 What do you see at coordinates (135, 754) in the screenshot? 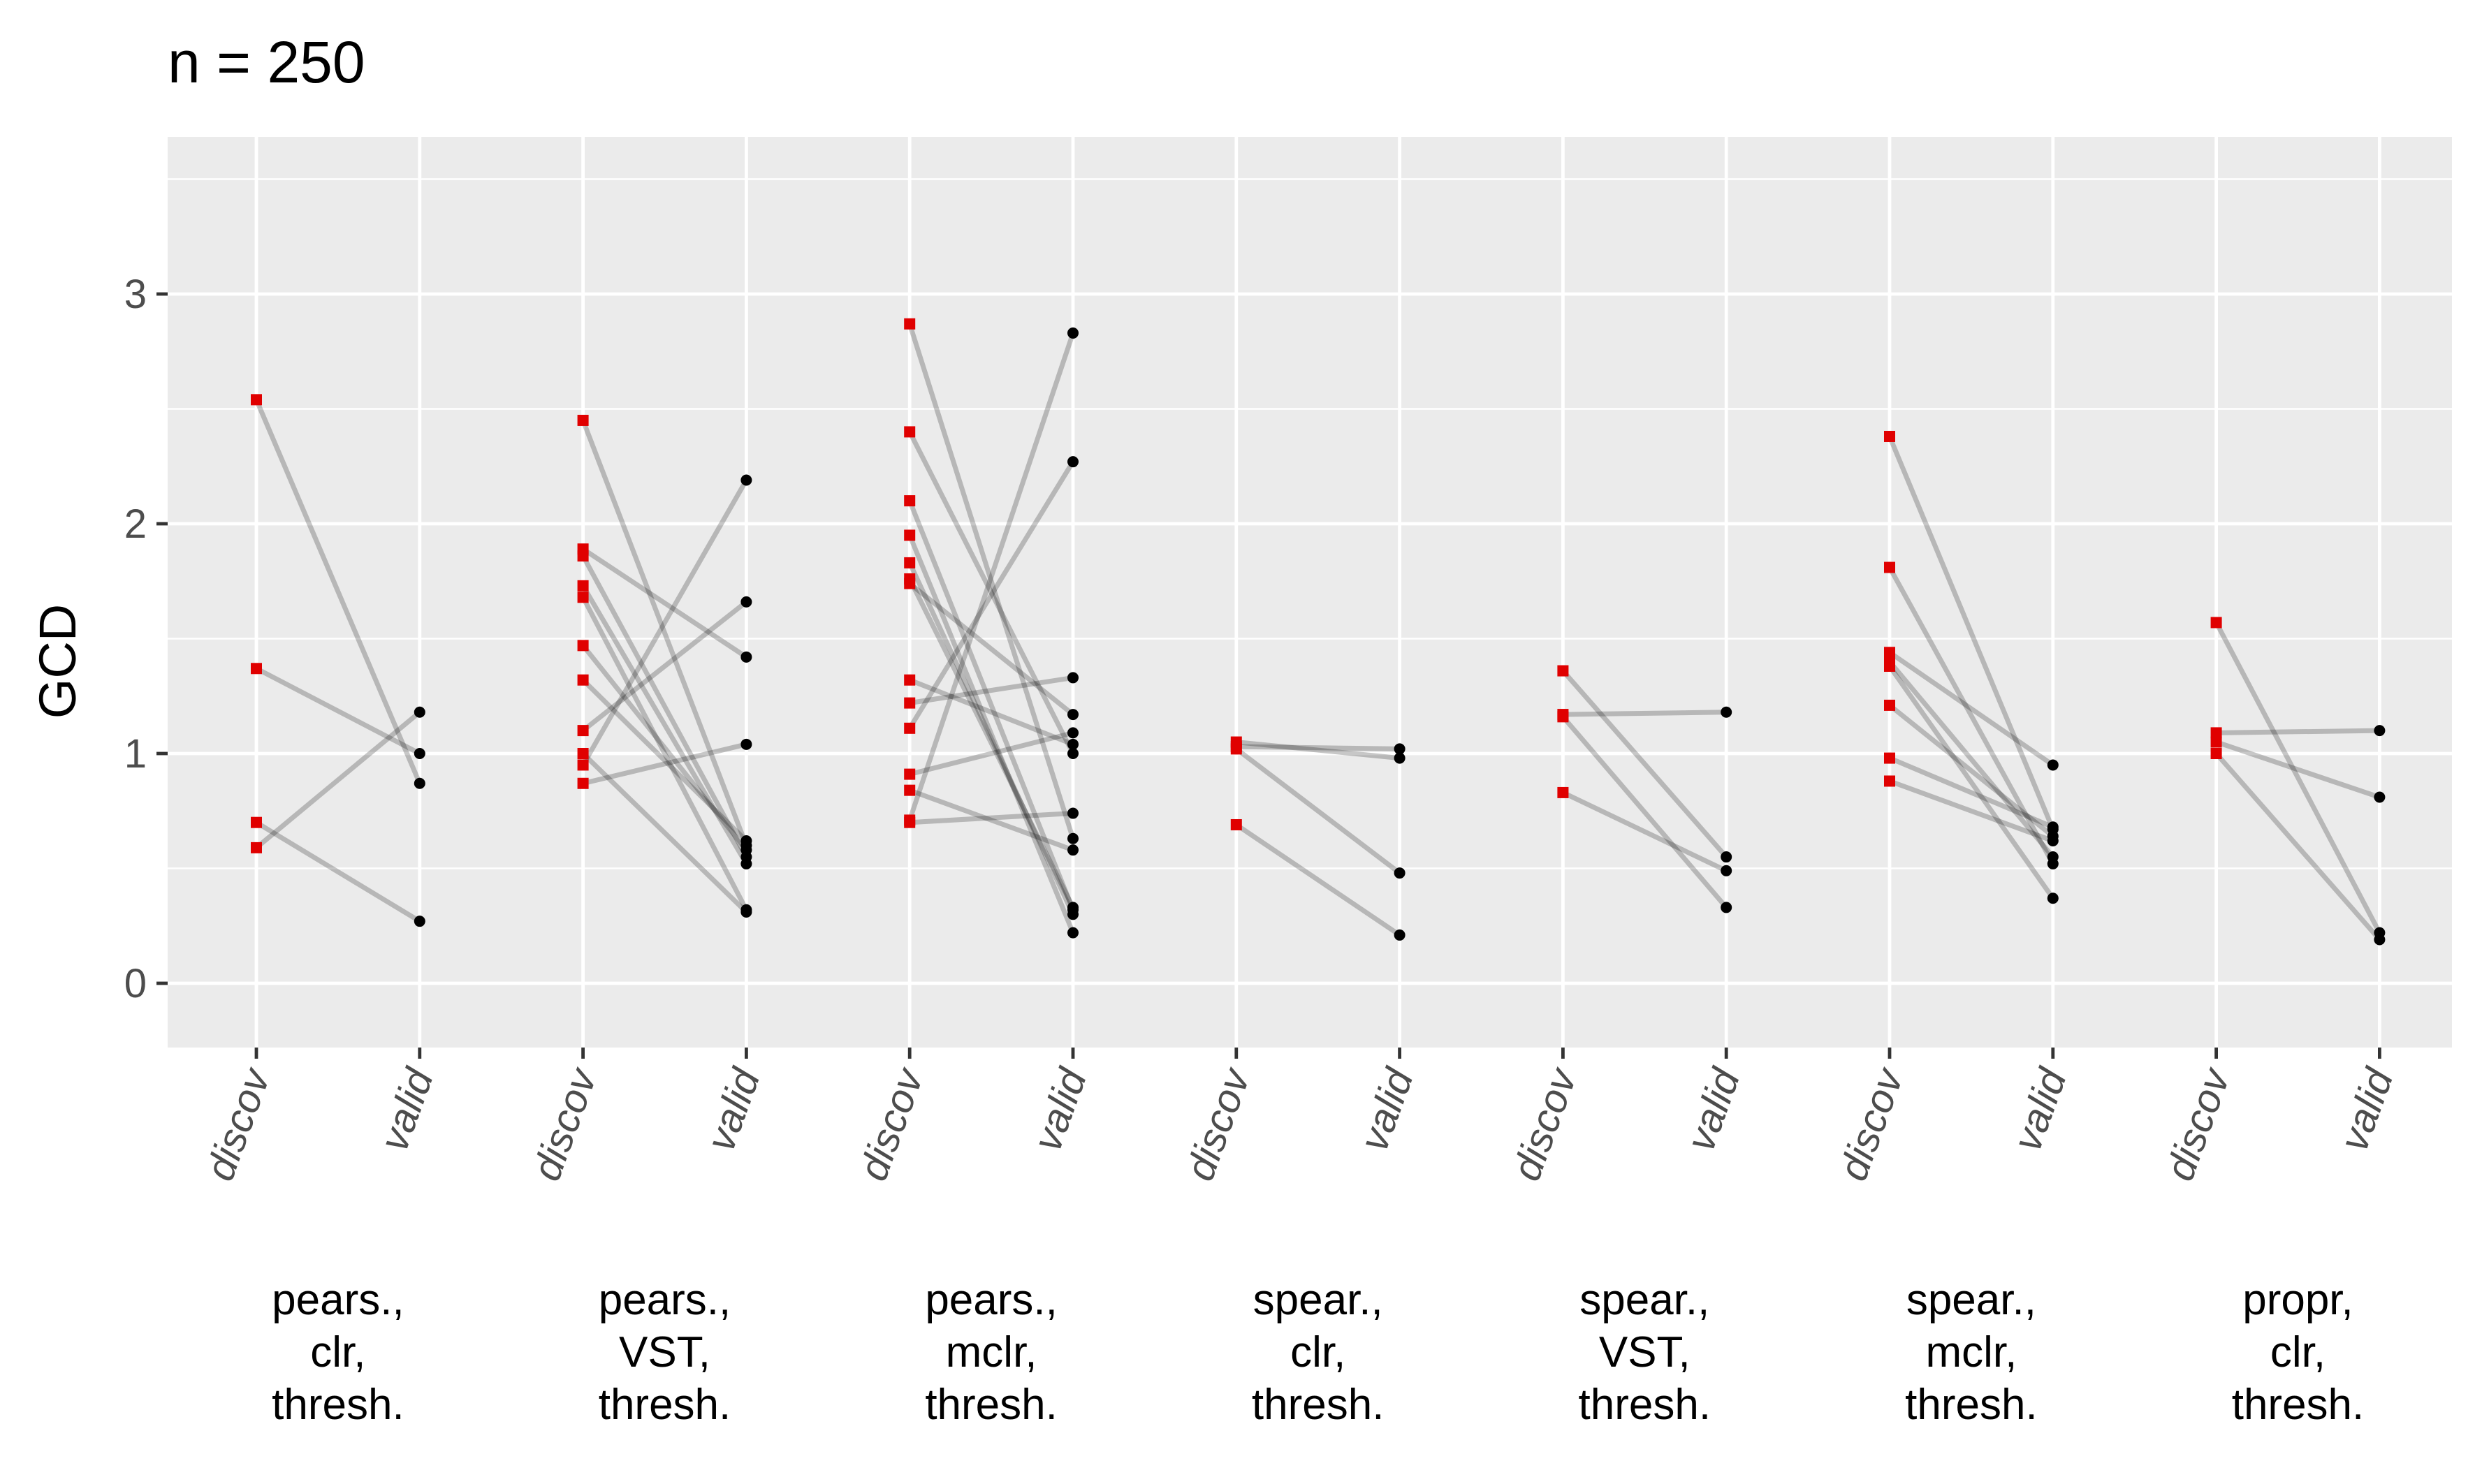
I see `y-tick-label: 1` at bounding box center [135, 754].